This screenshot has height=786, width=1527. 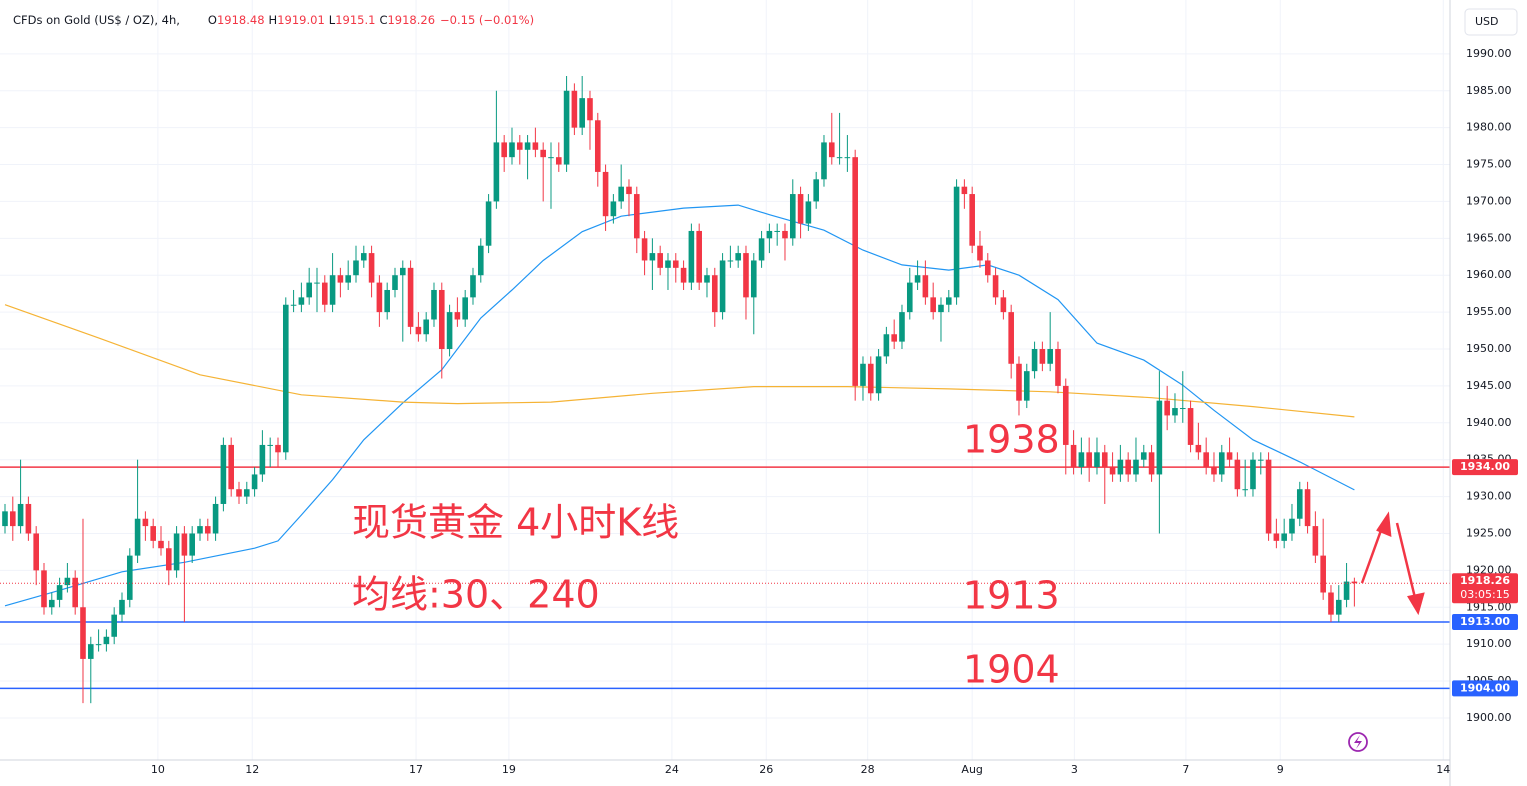 What do you see at coordinates (1392, 563) in the screenshot?
I see `arrows` at bounding box center [1392, 563].